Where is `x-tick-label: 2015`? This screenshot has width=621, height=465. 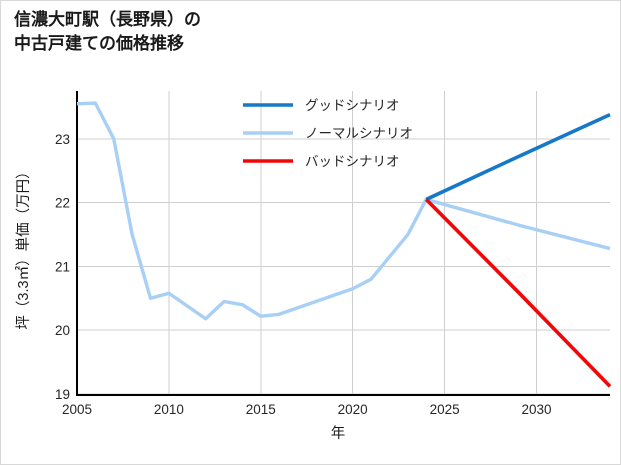
x-tick-label: 2015 is located at coordinates (261, 409).